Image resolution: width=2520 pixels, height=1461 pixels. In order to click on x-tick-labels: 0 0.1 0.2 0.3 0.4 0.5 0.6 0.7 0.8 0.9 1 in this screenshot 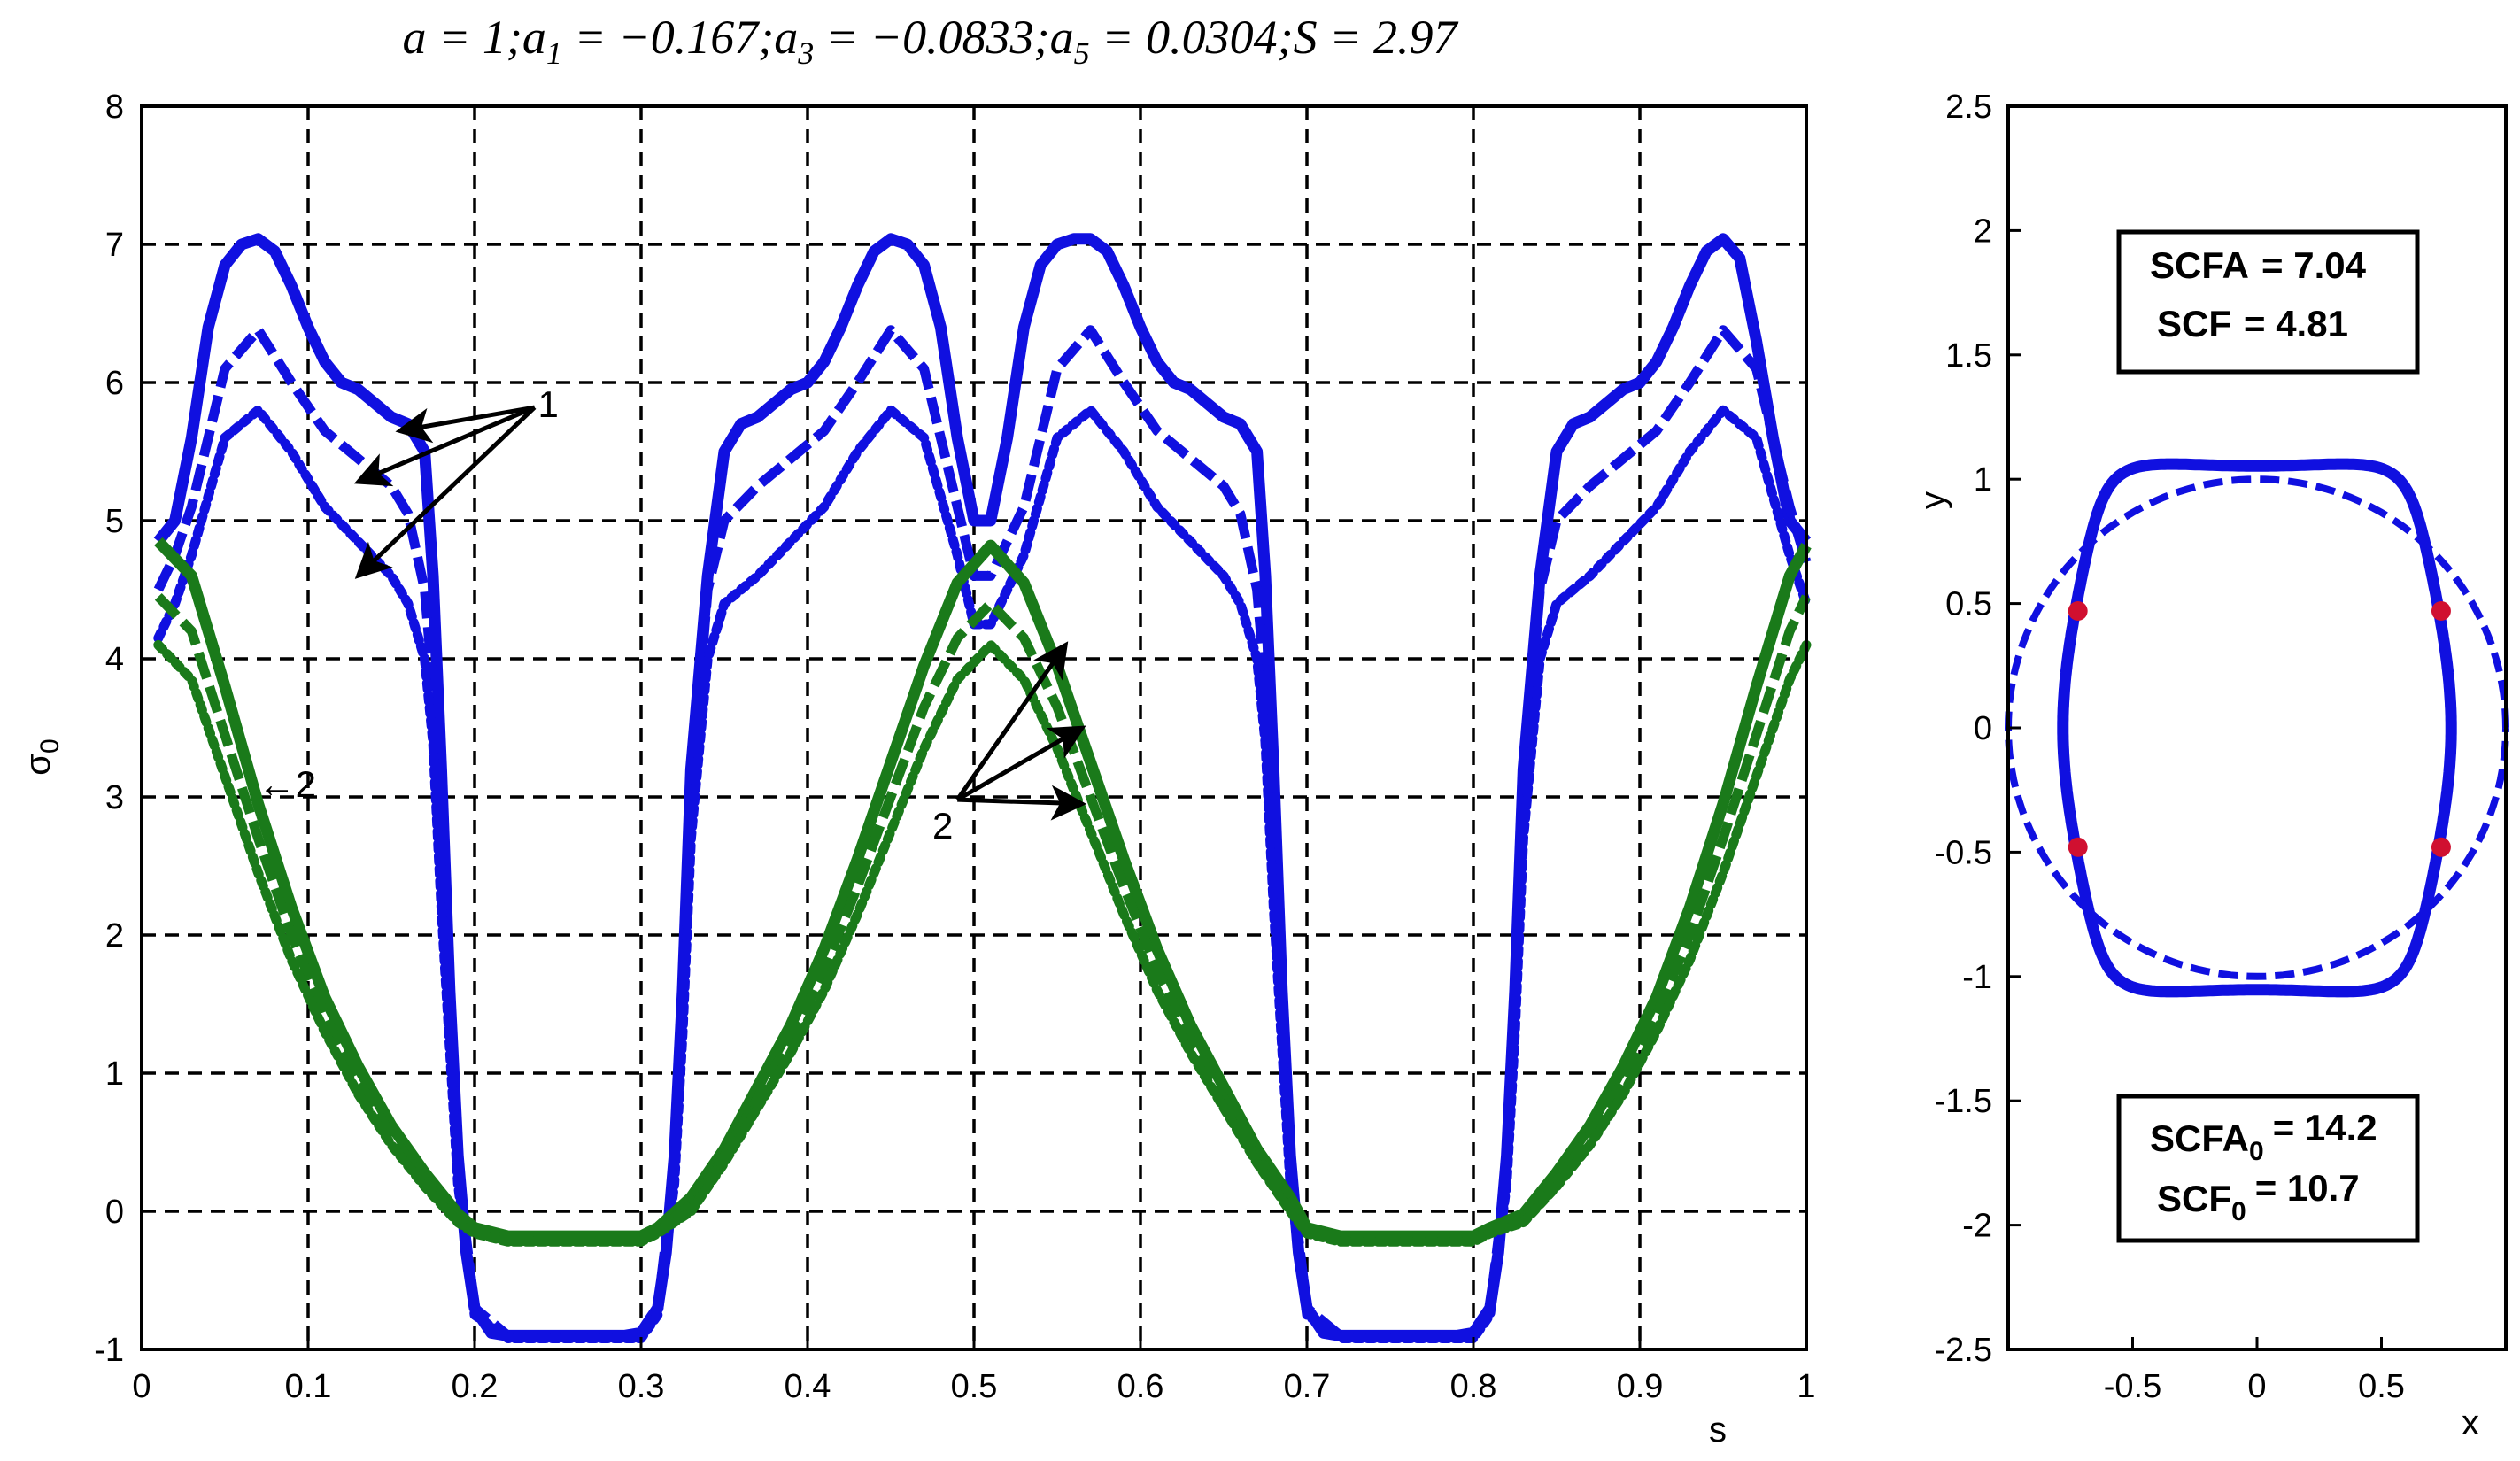, I will do `click(974, 1371)`.